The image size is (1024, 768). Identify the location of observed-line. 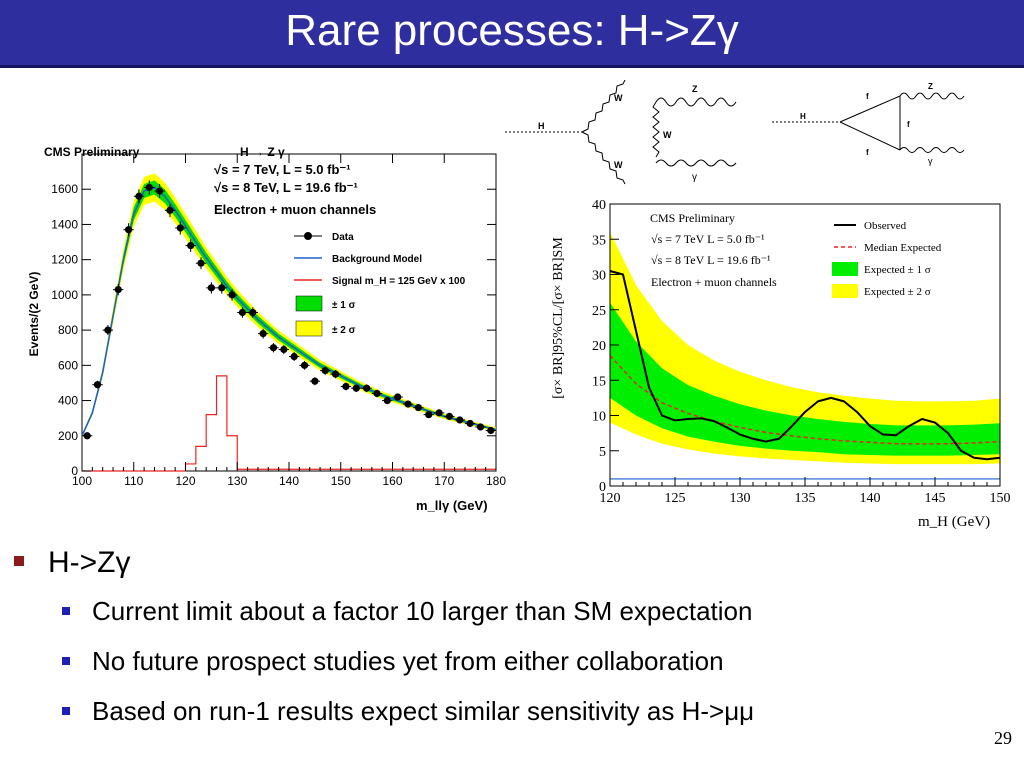
(805, 365).